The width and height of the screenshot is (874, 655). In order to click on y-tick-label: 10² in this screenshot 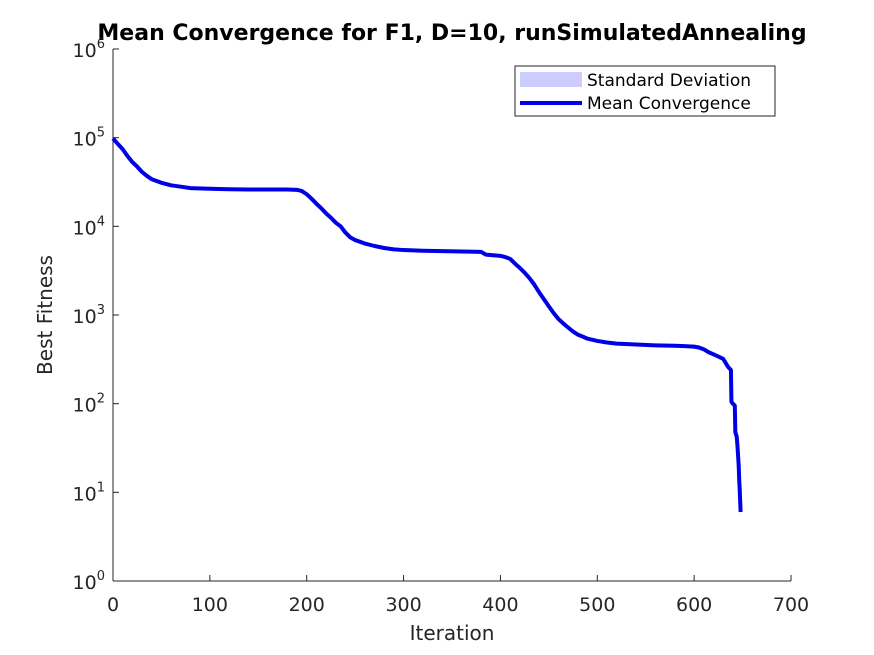, I will do `click(89, 404)`.